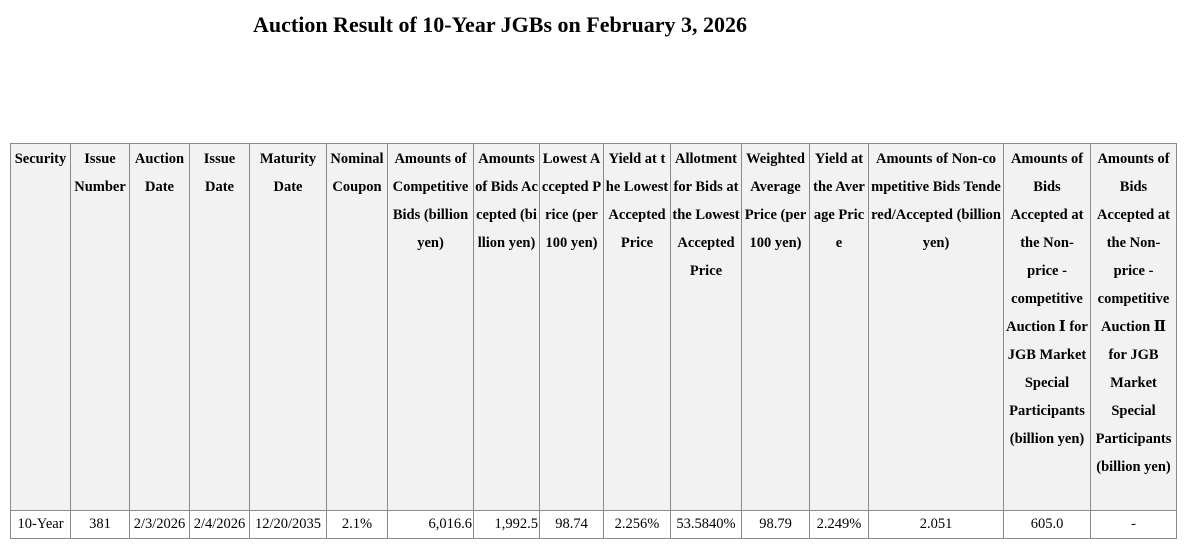 Image resolution: width=1191 pixels, height=549 pixels. Describe the element at coordinates (288, 327) in the screenshot. I see `header-maturity-date: Maturity Date` at that location.